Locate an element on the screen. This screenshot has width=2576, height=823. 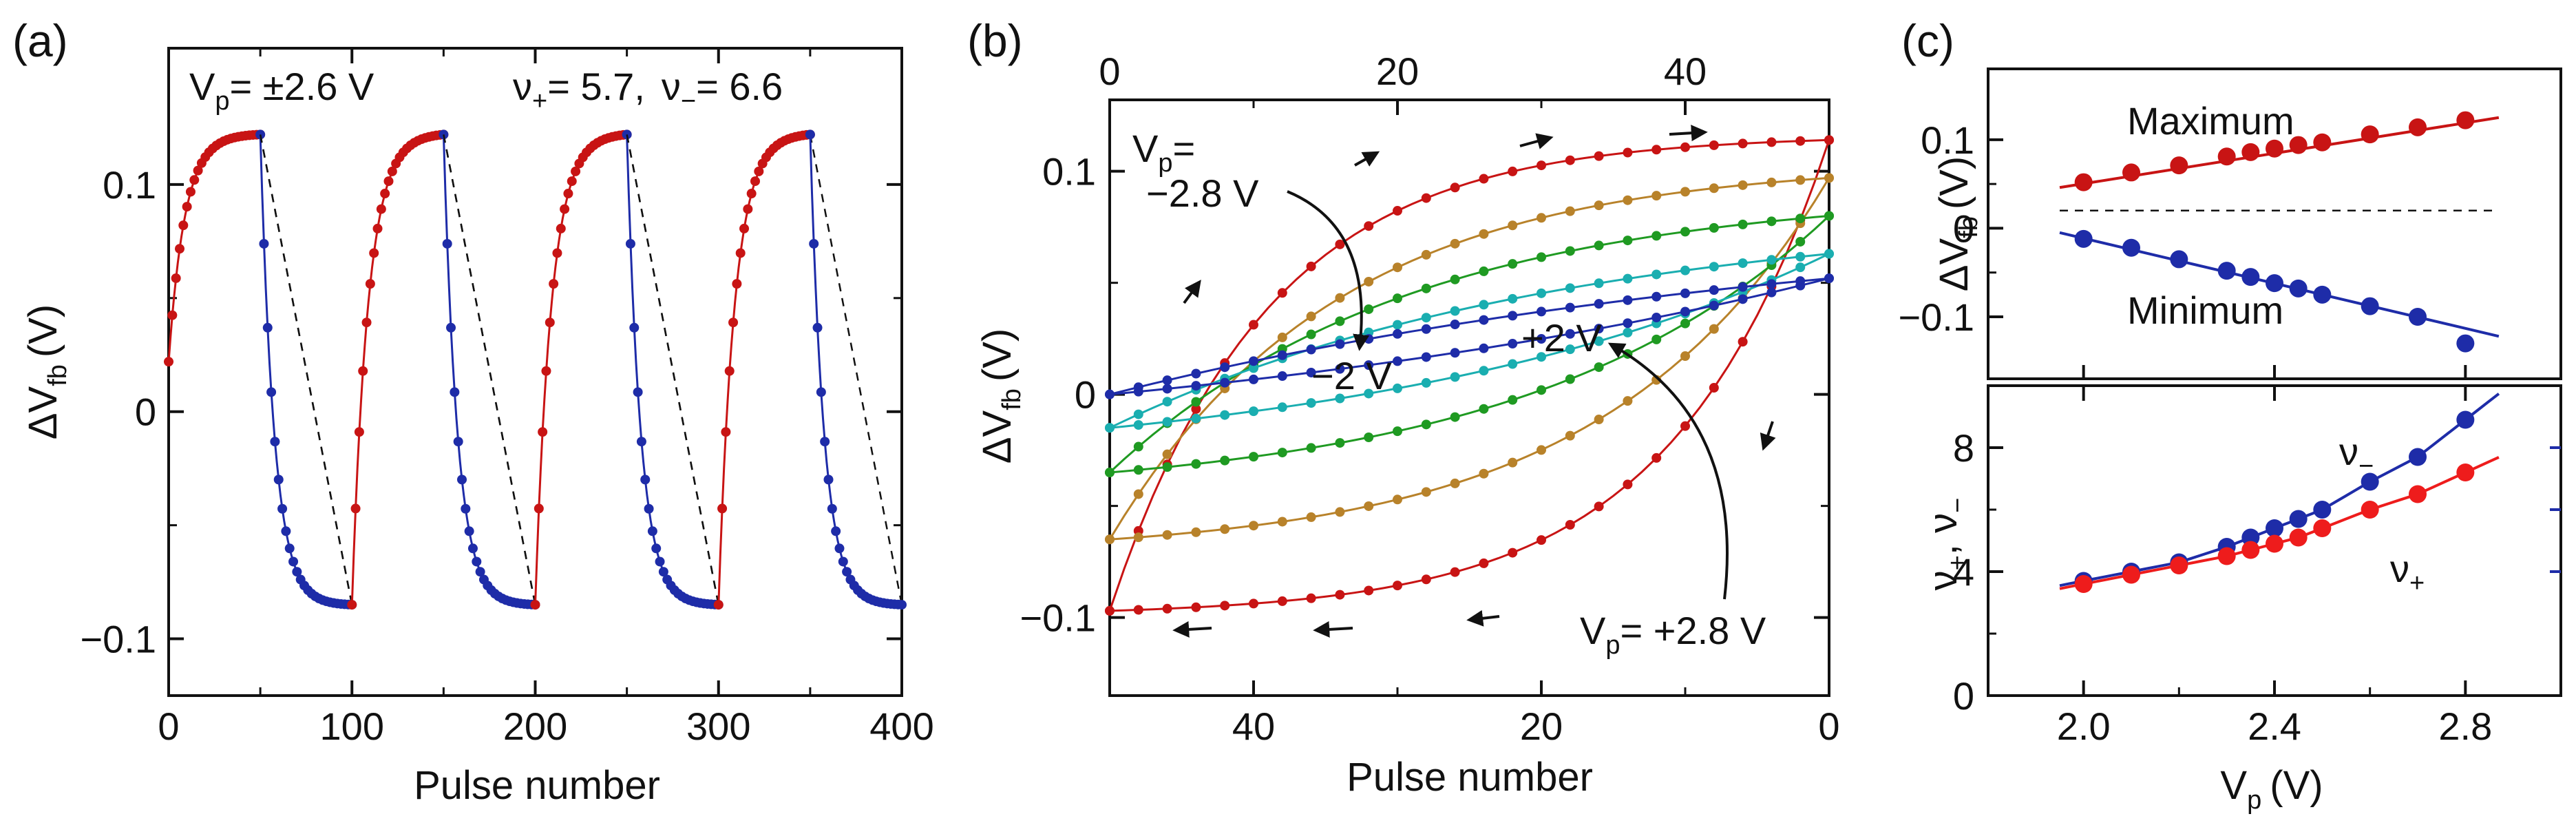
y-tick-label: −0.1 is located at coordinates (118, 640).